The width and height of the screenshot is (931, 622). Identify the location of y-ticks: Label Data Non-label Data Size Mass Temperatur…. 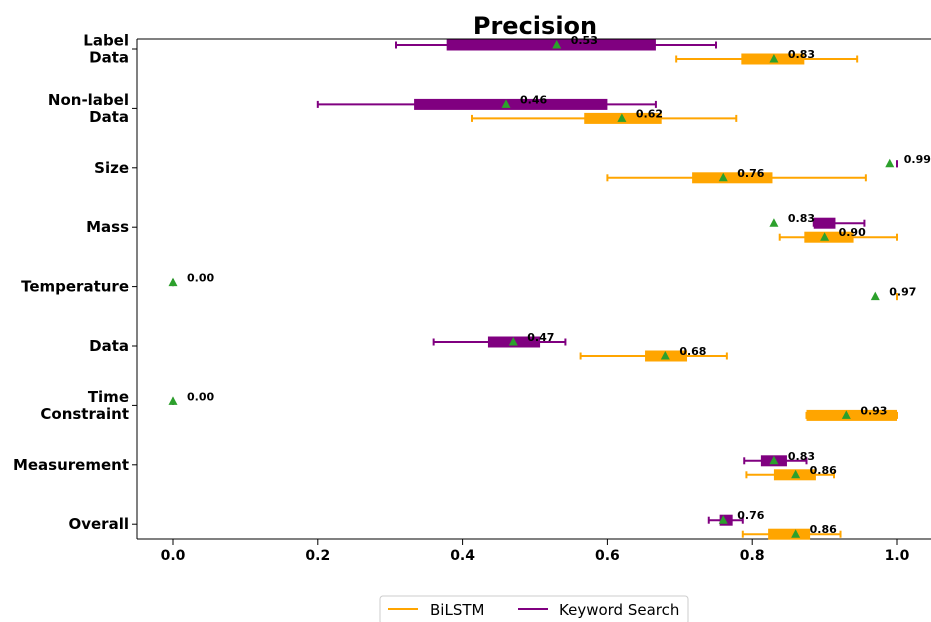
(75, 282).